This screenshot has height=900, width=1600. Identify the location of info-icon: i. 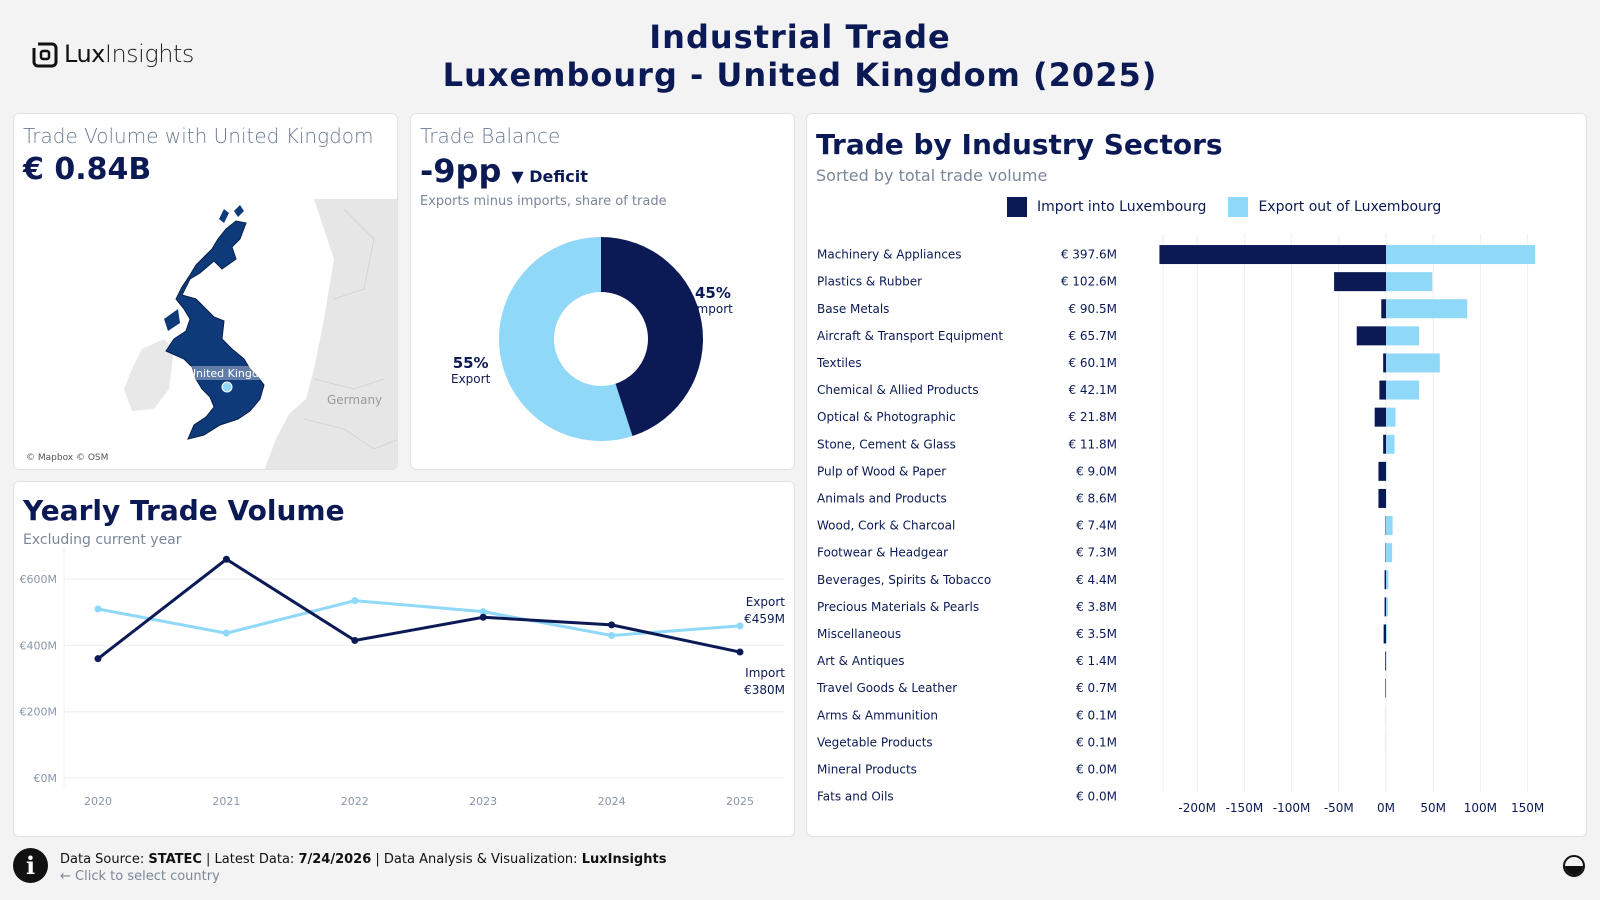
(30, 865).